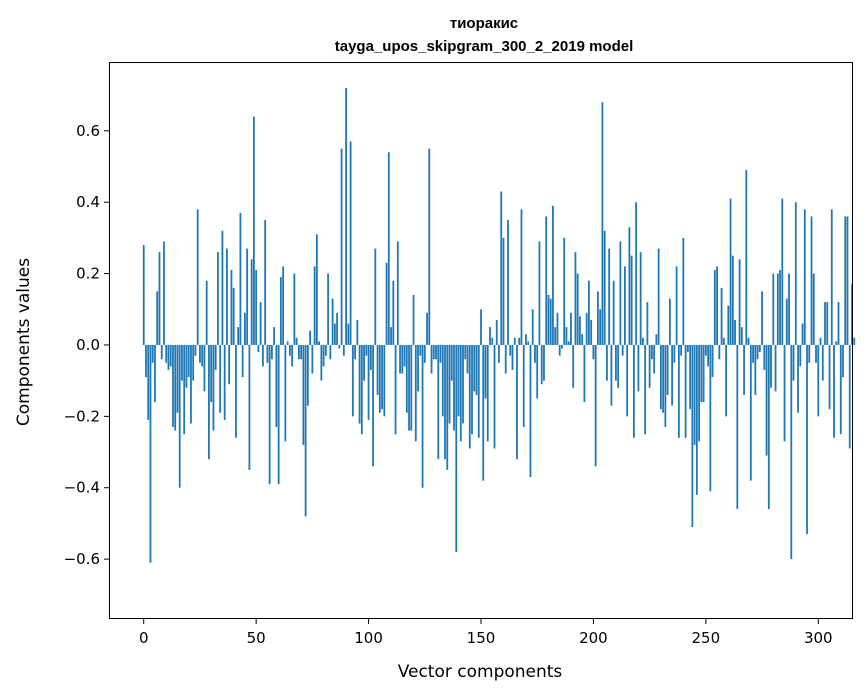  I want to click on x-tick-label: 200, so click(593, 638).